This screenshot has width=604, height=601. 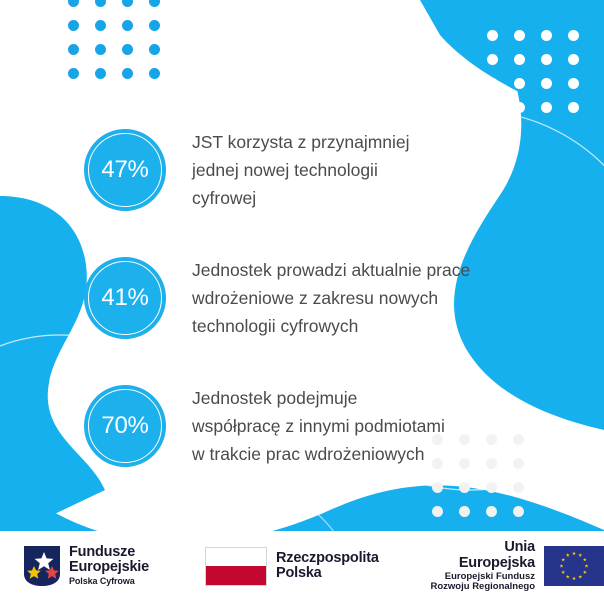 What do you see at coordinates (102, 552) in the screenshot?
I see `fe-line1: Fundusze` at bounding box center [102, 552].